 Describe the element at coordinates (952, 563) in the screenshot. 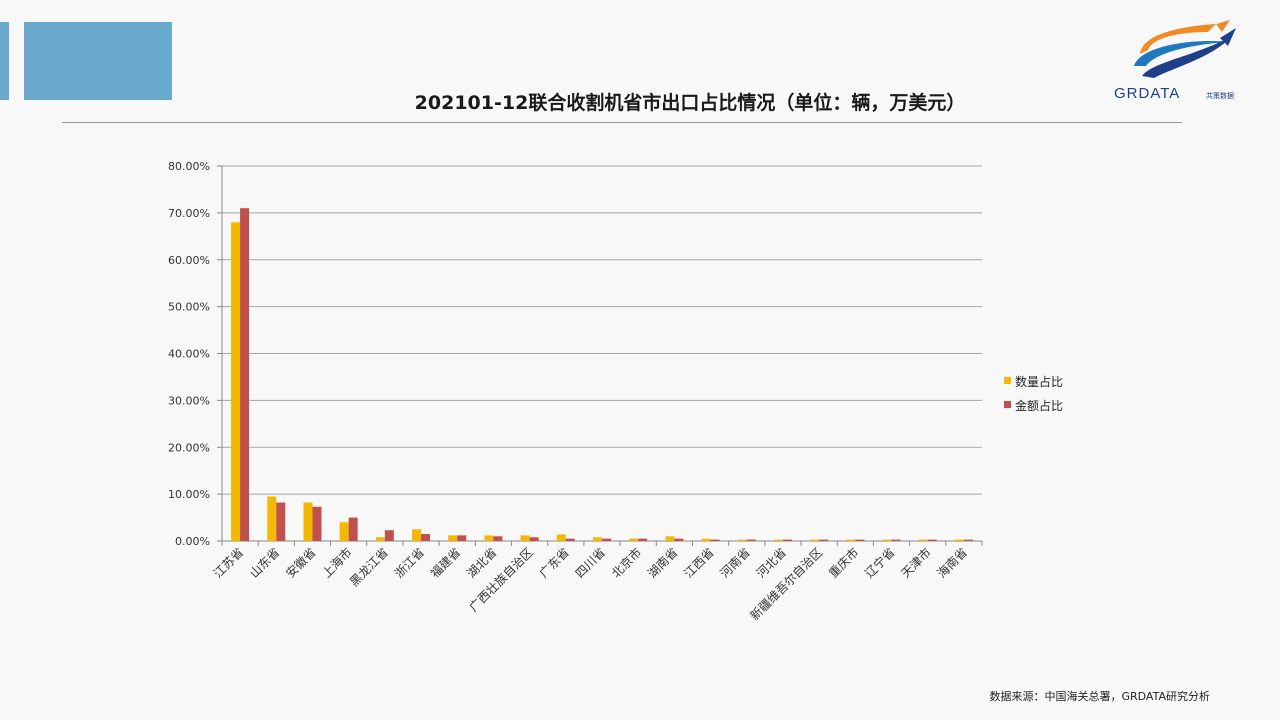

I see `x-tick-label: 海南省` at that location.